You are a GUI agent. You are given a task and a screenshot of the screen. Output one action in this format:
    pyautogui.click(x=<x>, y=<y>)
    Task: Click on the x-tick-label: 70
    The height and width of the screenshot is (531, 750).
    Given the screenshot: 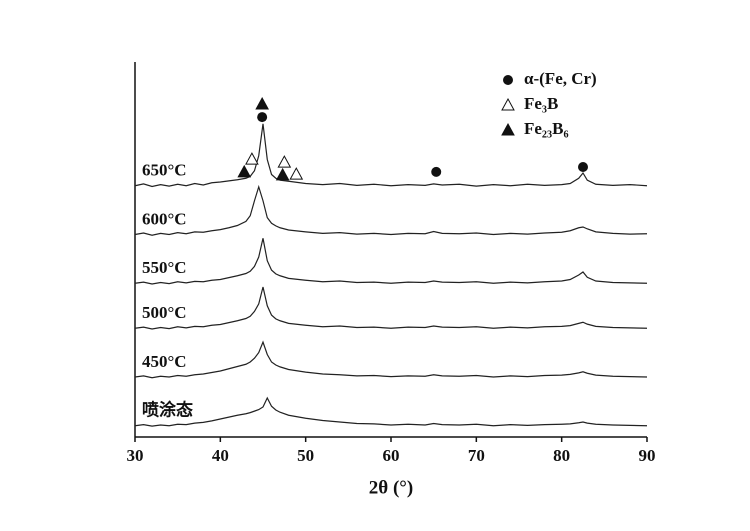 What is the action you would take?
    pyautogui.click(x=476, y=455)
    